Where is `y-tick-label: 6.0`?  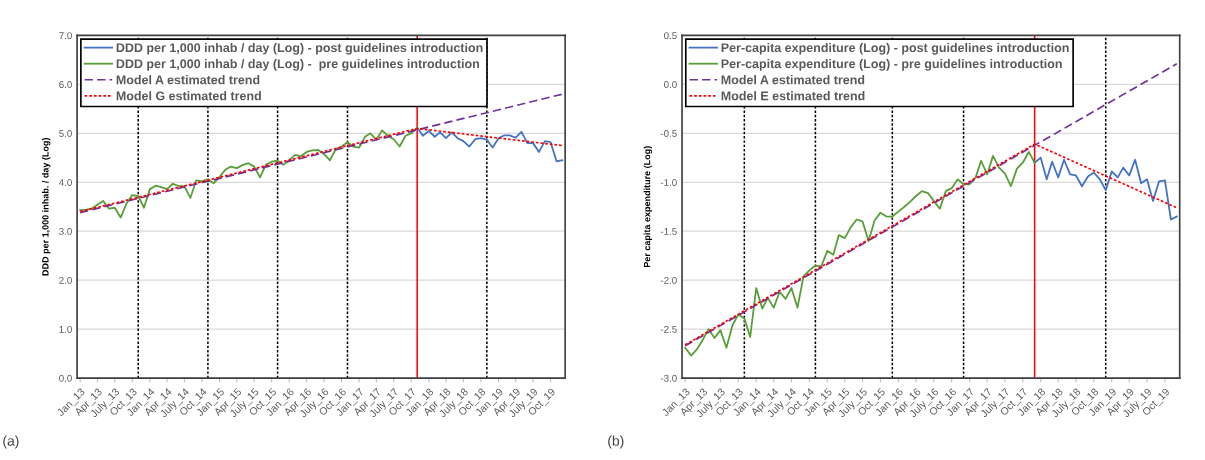 y-tick-label: 6.0 is located at coordinates (65, 84).